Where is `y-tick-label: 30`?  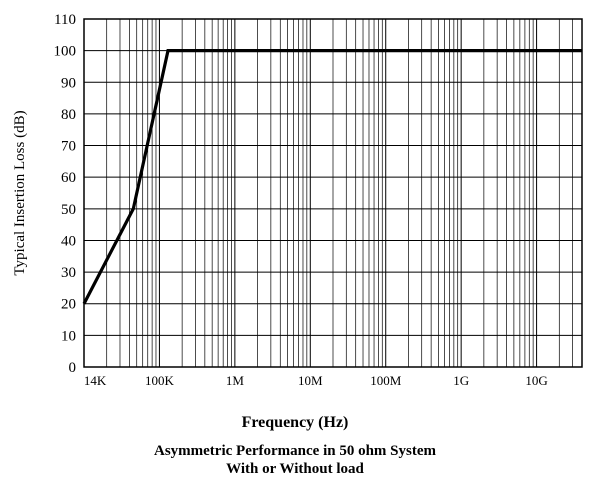
y-tick-label: 30 is located at coordinates (68, 273).